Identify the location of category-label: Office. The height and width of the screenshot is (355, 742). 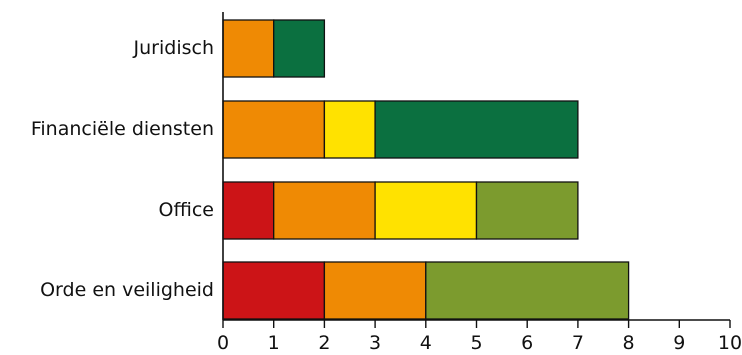
(186, 210).